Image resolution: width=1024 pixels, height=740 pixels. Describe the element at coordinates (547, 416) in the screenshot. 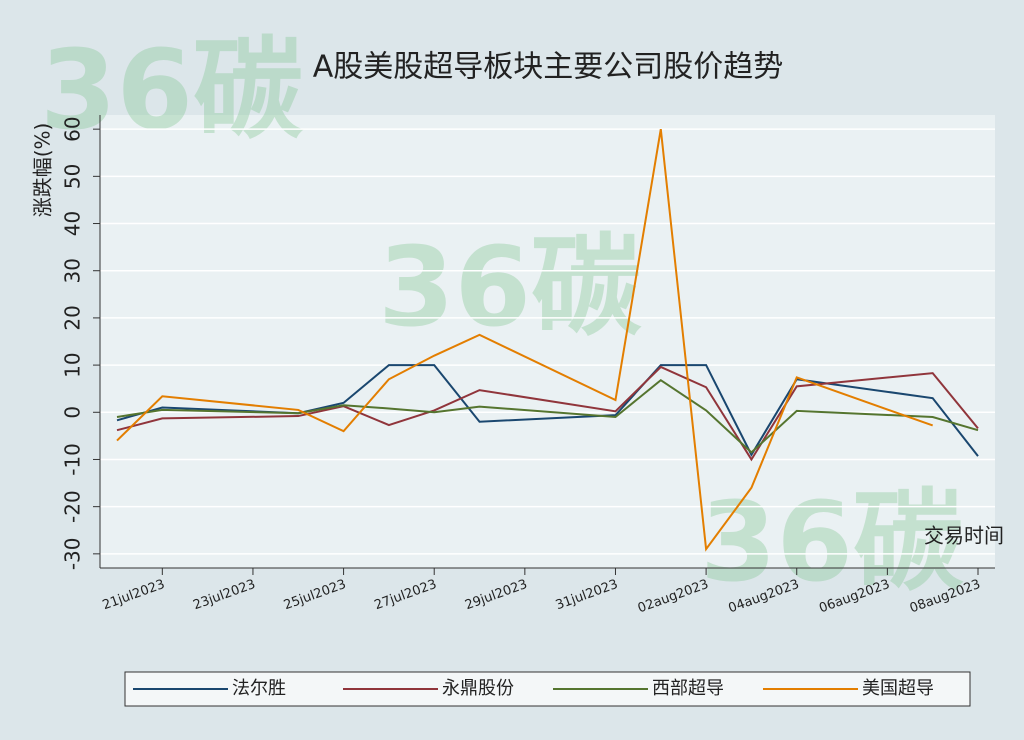

I see `series-line` at that location.